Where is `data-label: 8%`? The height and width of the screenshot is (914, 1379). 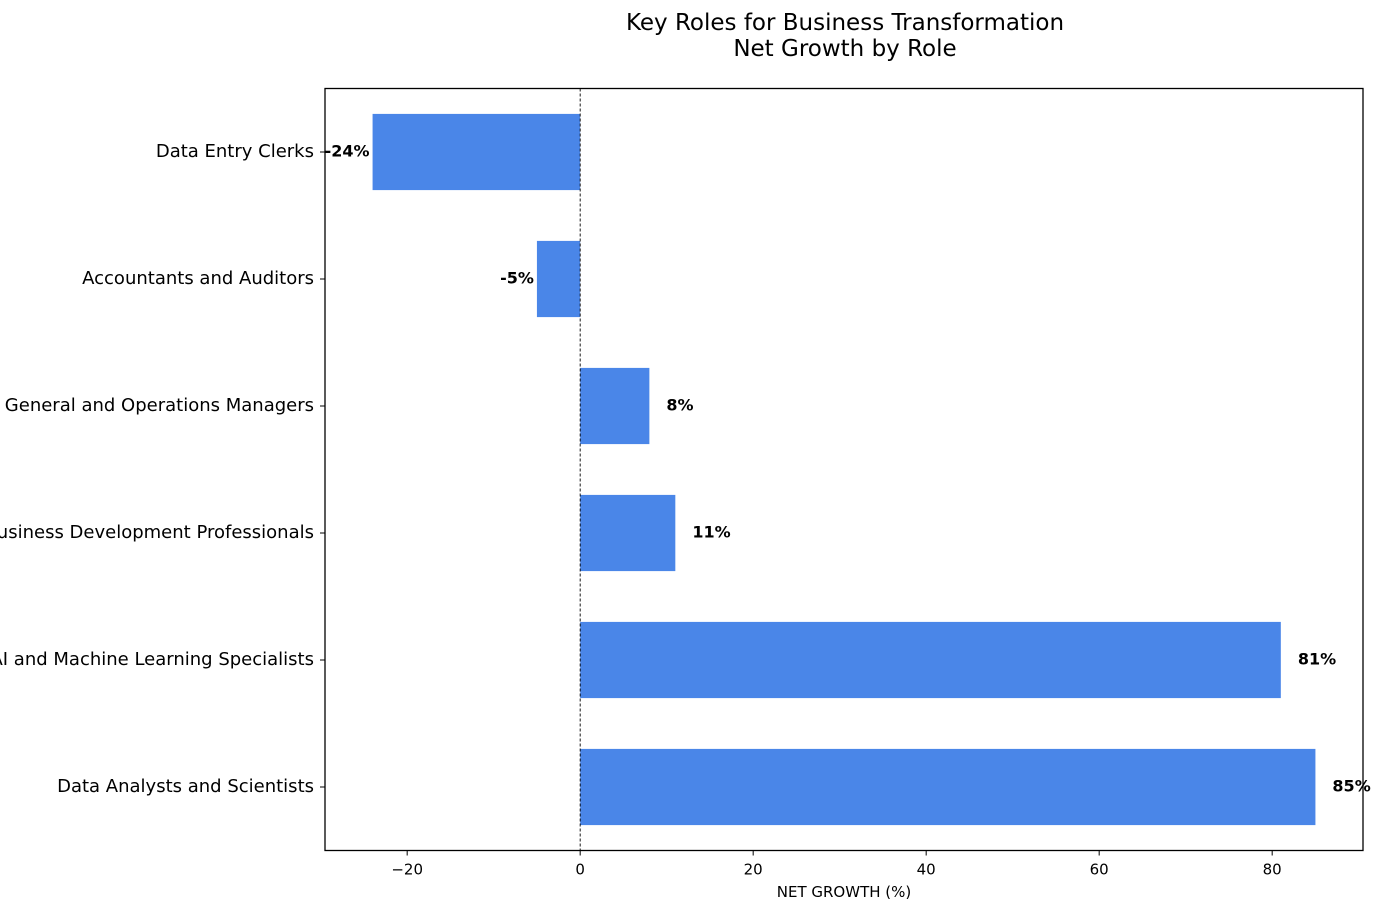 data-label: 8% is located at coordinates (679, 405).